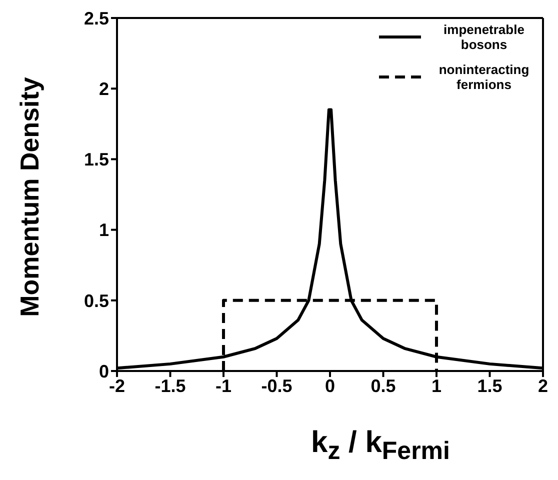 The image size is (558, 480). Describe the element at coordinates (103, 88) in the screenshot. I see `y-tick-label: 2` at that location.